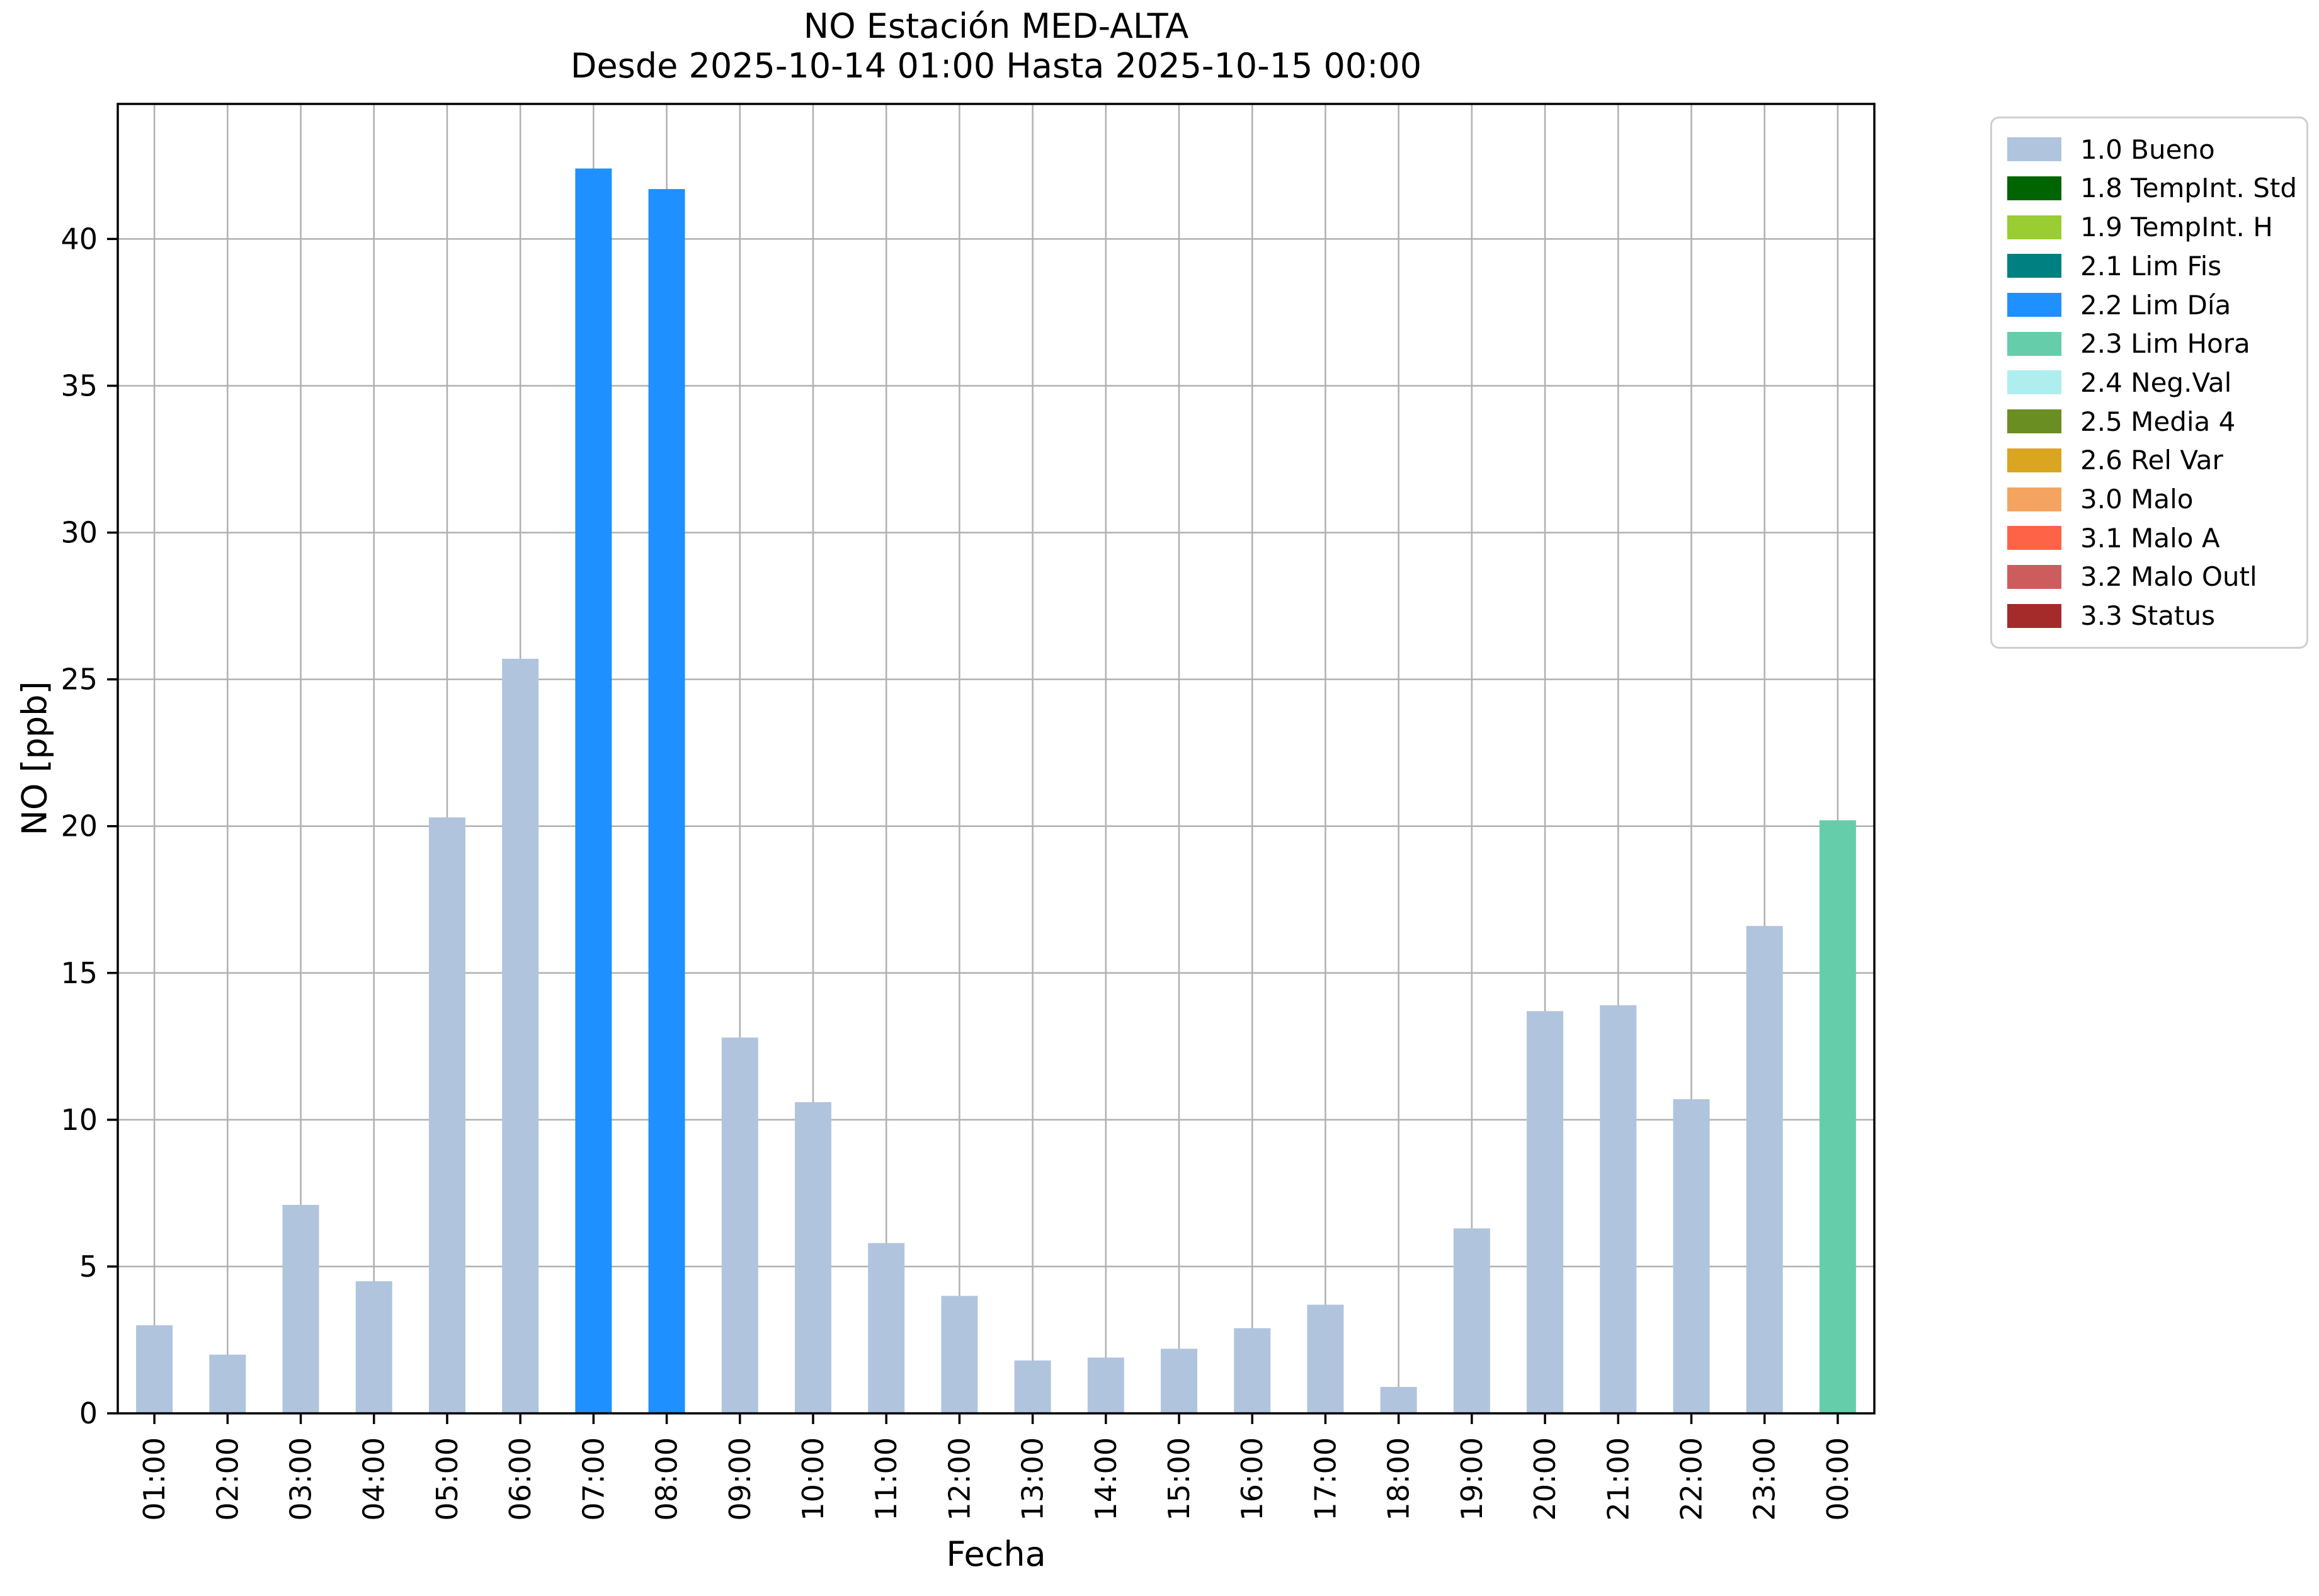 This screenshot has height=1596, width=2319. I want to click on x-tick-label: 14:00, so click(1106, 1479).